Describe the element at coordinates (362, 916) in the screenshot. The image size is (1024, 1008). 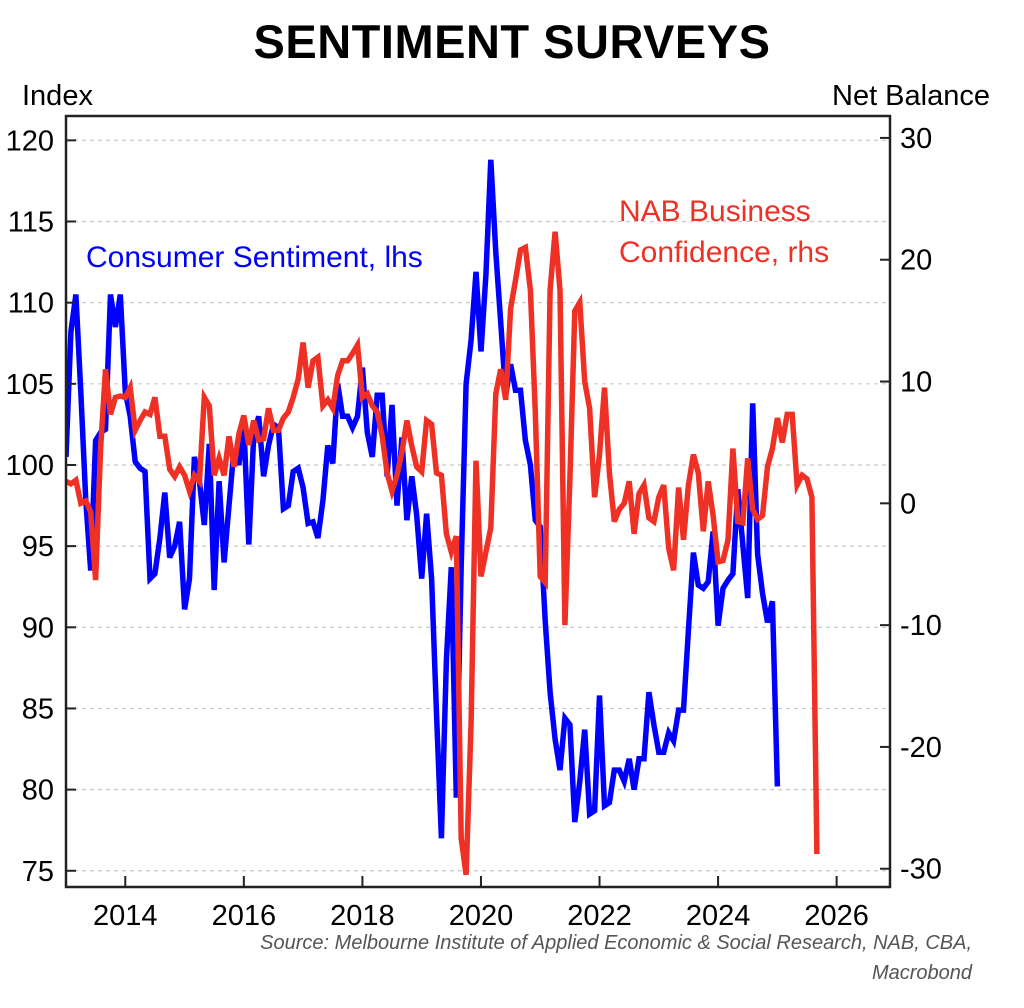
I see `x-tick-label: 2018` at that location.